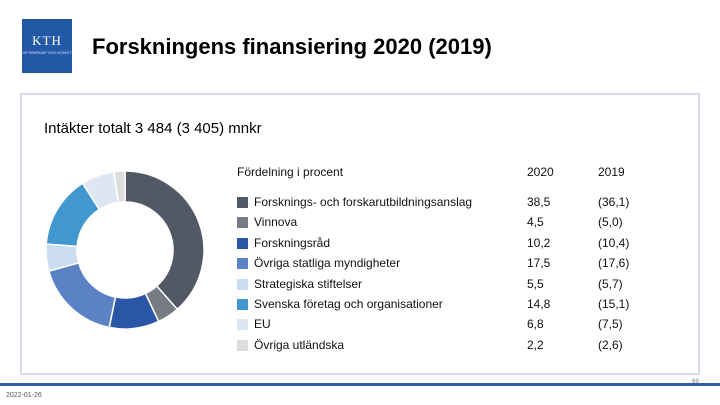 This screenshot has width=720, height=405. I want to click on value-2020: 4,5, so click(535, 222).